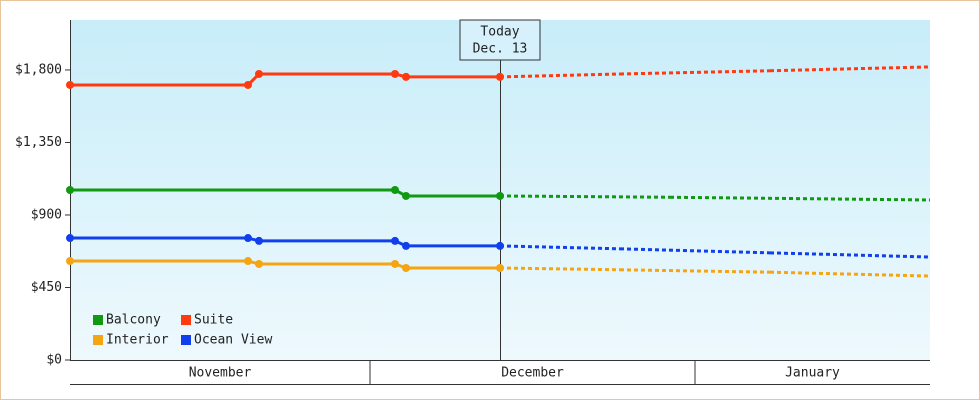 This screenshot has height=400, width=980. I want to click on today-box, so click(500, 40).